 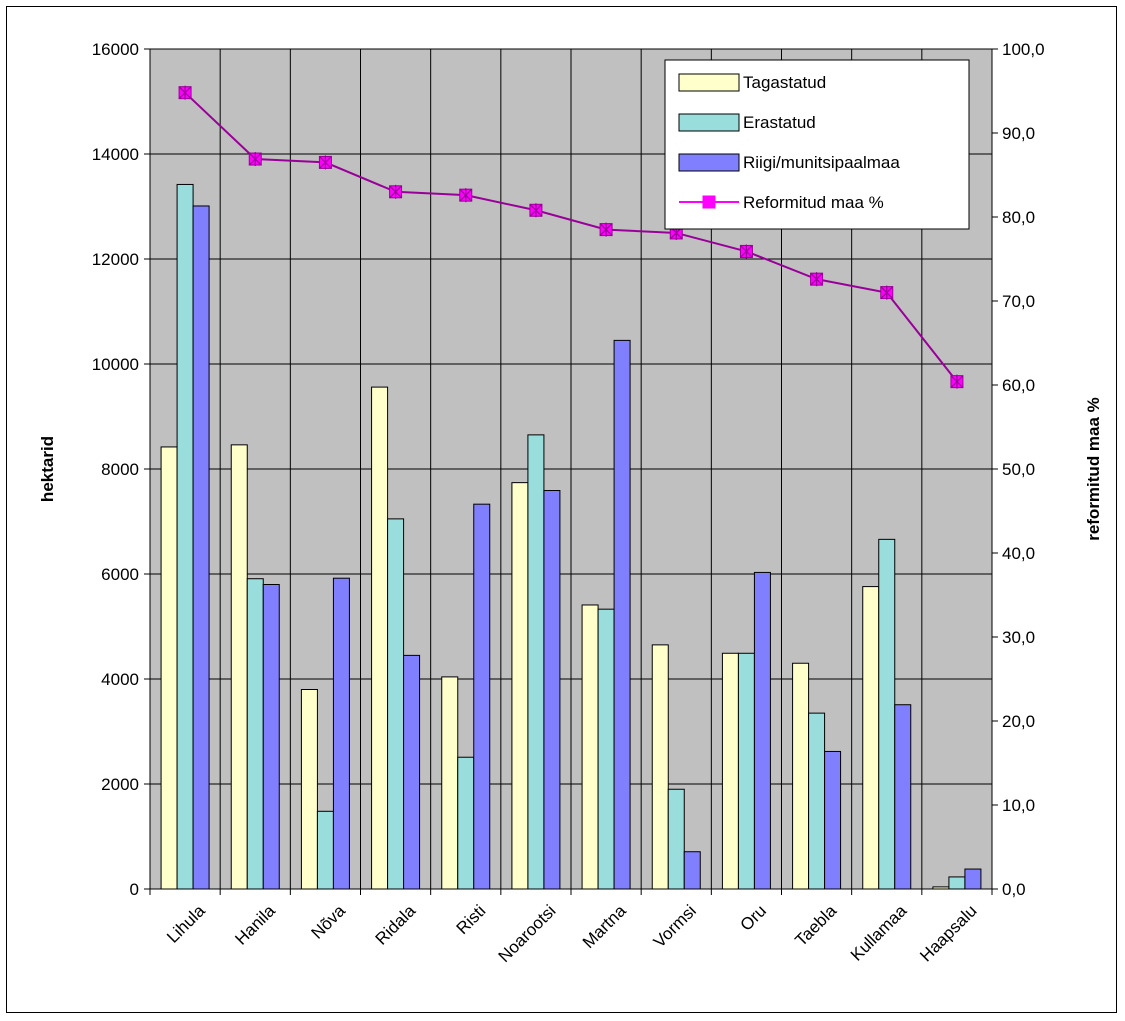 What do you see at coordinates (482, 696) in the screenshot?
I see `bar-riigi-munitsipaalmaa-risti` at bounding box center [482, 696].